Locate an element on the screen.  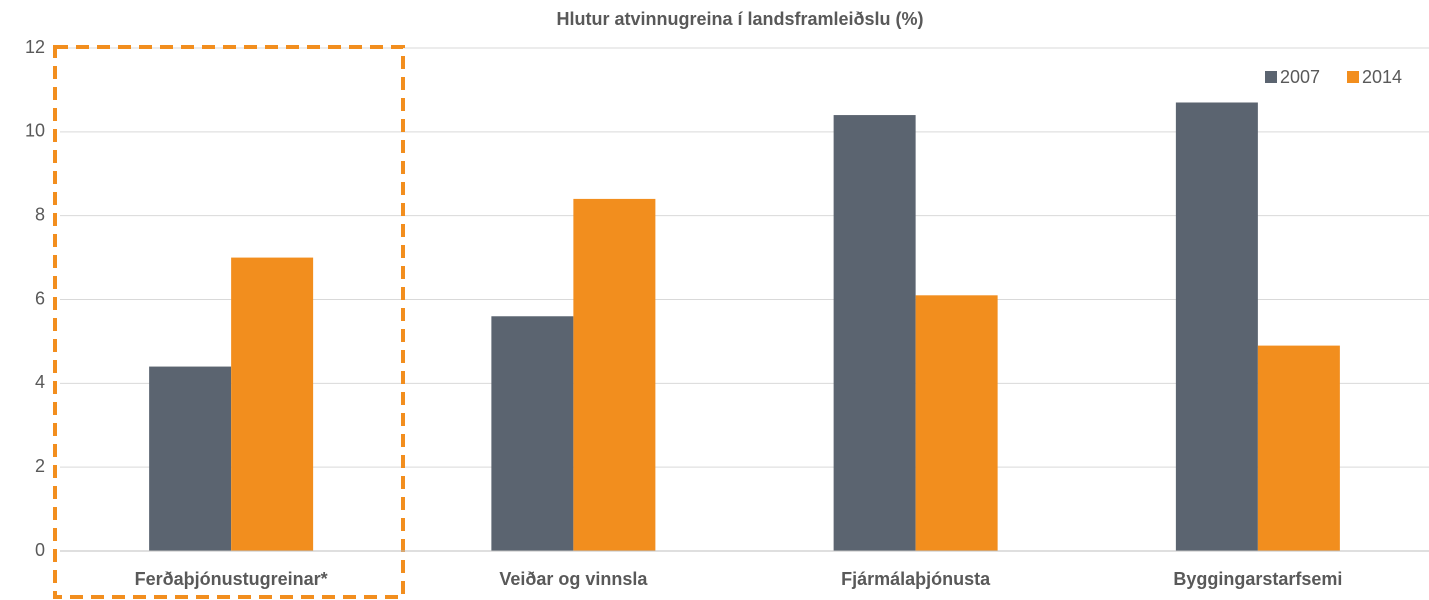
y-tick-label: 10 is located at coordinates (35, 131).